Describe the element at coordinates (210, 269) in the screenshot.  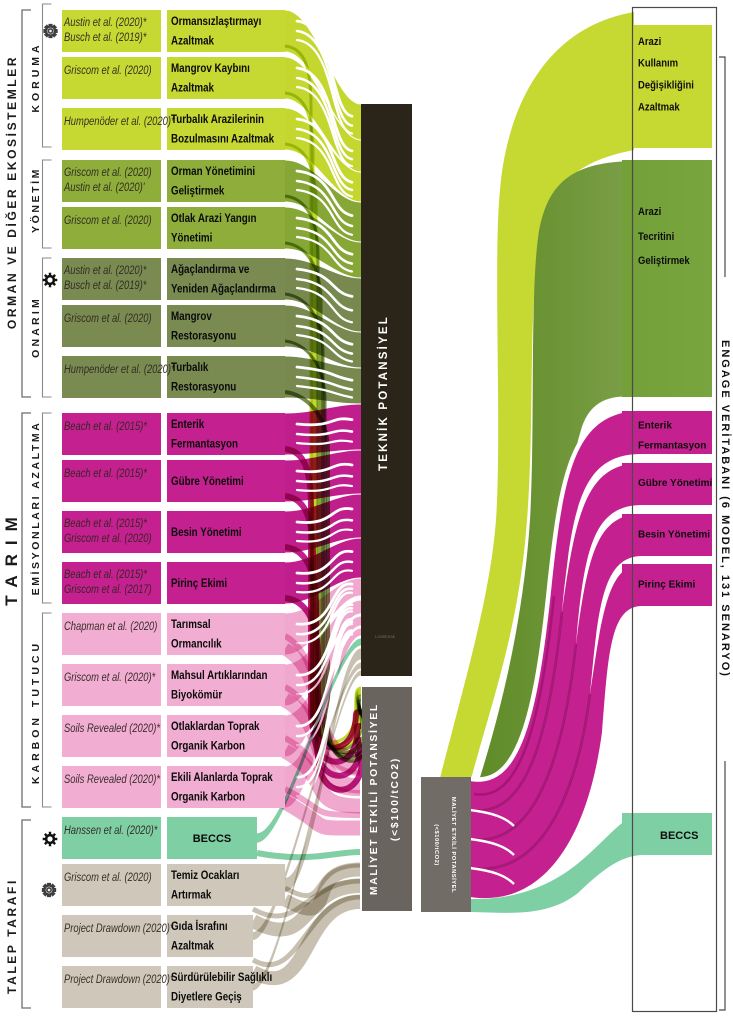
I see `svg-text: Ağaçlandırma ve` at that location.